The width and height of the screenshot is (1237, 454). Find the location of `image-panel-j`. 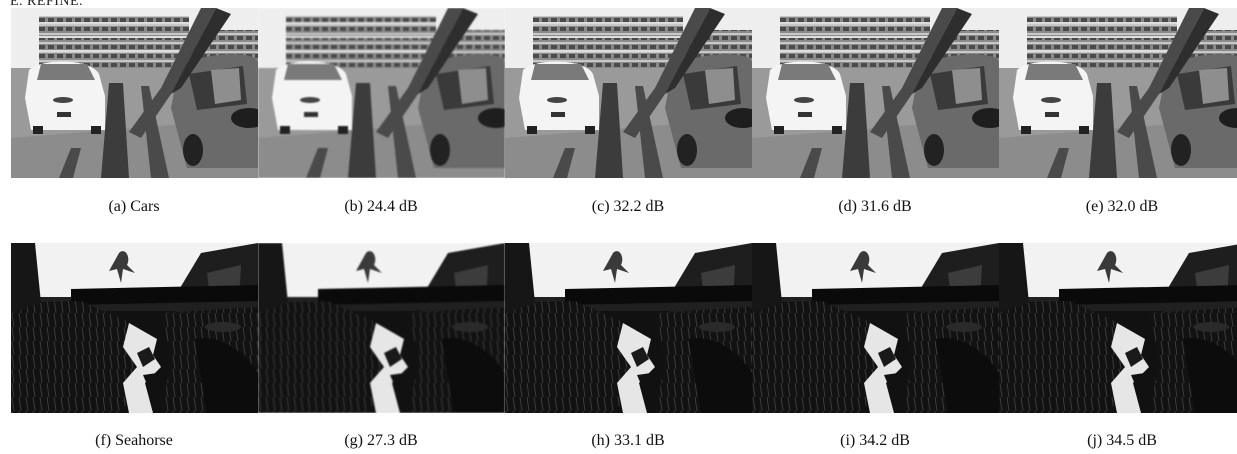

image-panel-j is located at coordinates (1118, 328).